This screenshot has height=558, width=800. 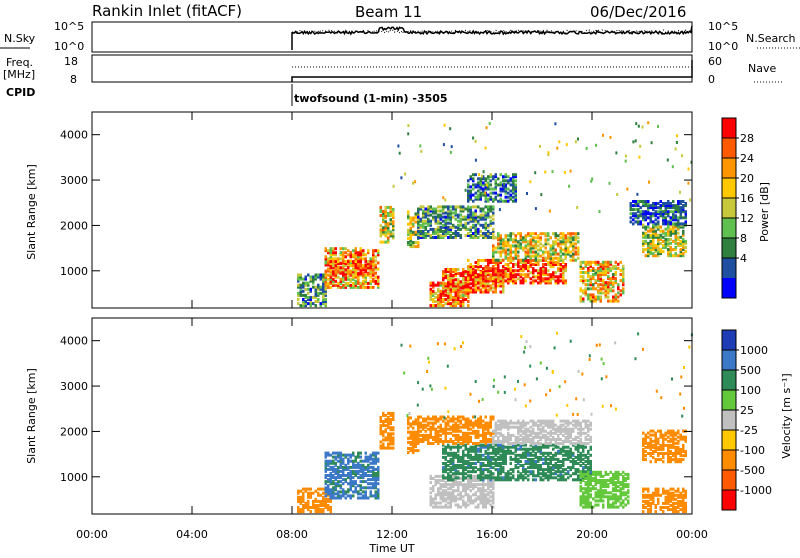 I want to click on nsearch-tick-bottom: 10^0, so click(x=723, y=46).